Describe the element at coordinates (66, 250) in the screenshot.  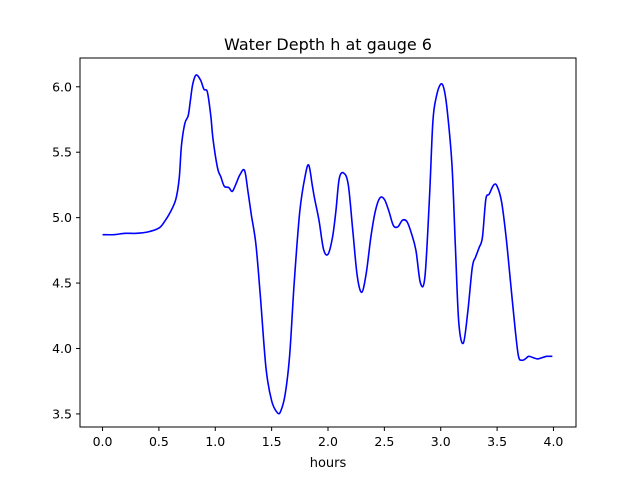
I see `y-axis: 3.5 4.0 4.5 5.0 5.5 6.0` at that location.